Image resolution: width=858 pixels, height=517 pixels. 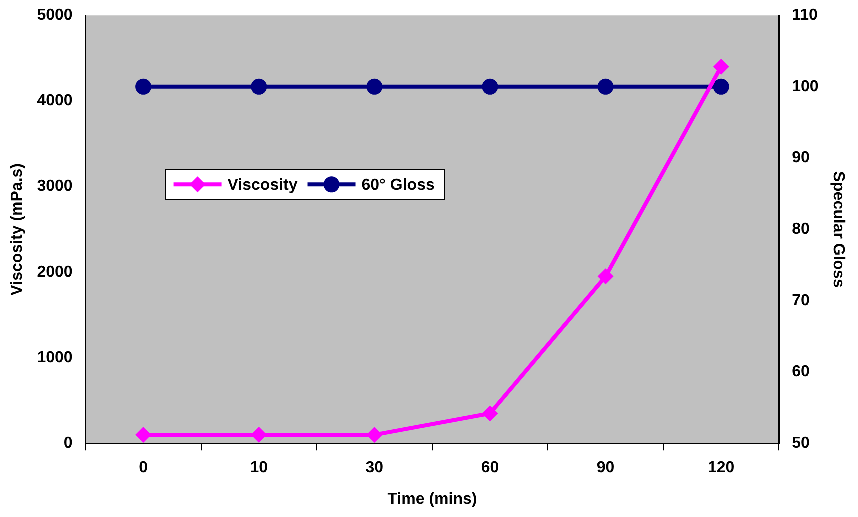 What do you see at coordinates (801, 158) in the screenshot?
I see `y2-tick-label: 90` at bounding box center [801, 158].